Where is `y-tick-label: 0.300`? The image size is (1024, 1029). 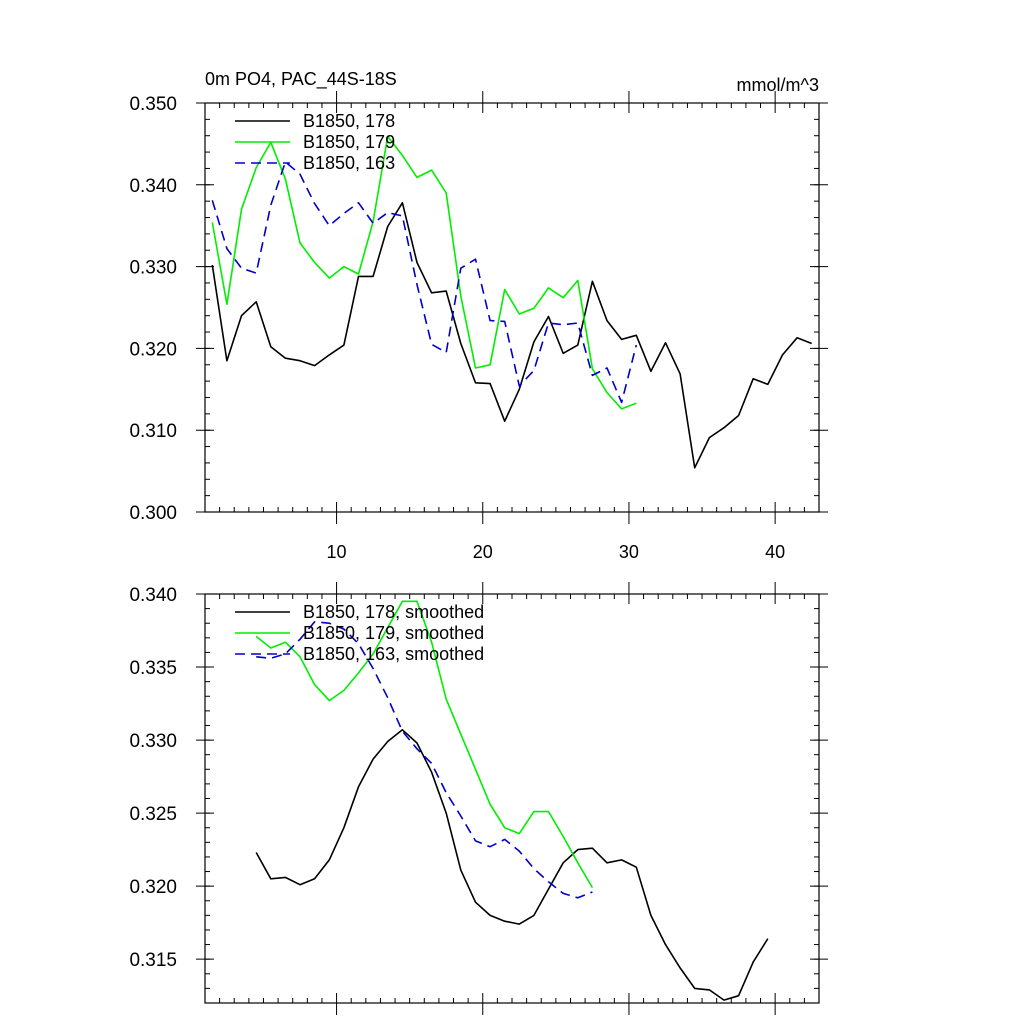 y-tick-label: 0.300 is located at coordinates (153, 513).